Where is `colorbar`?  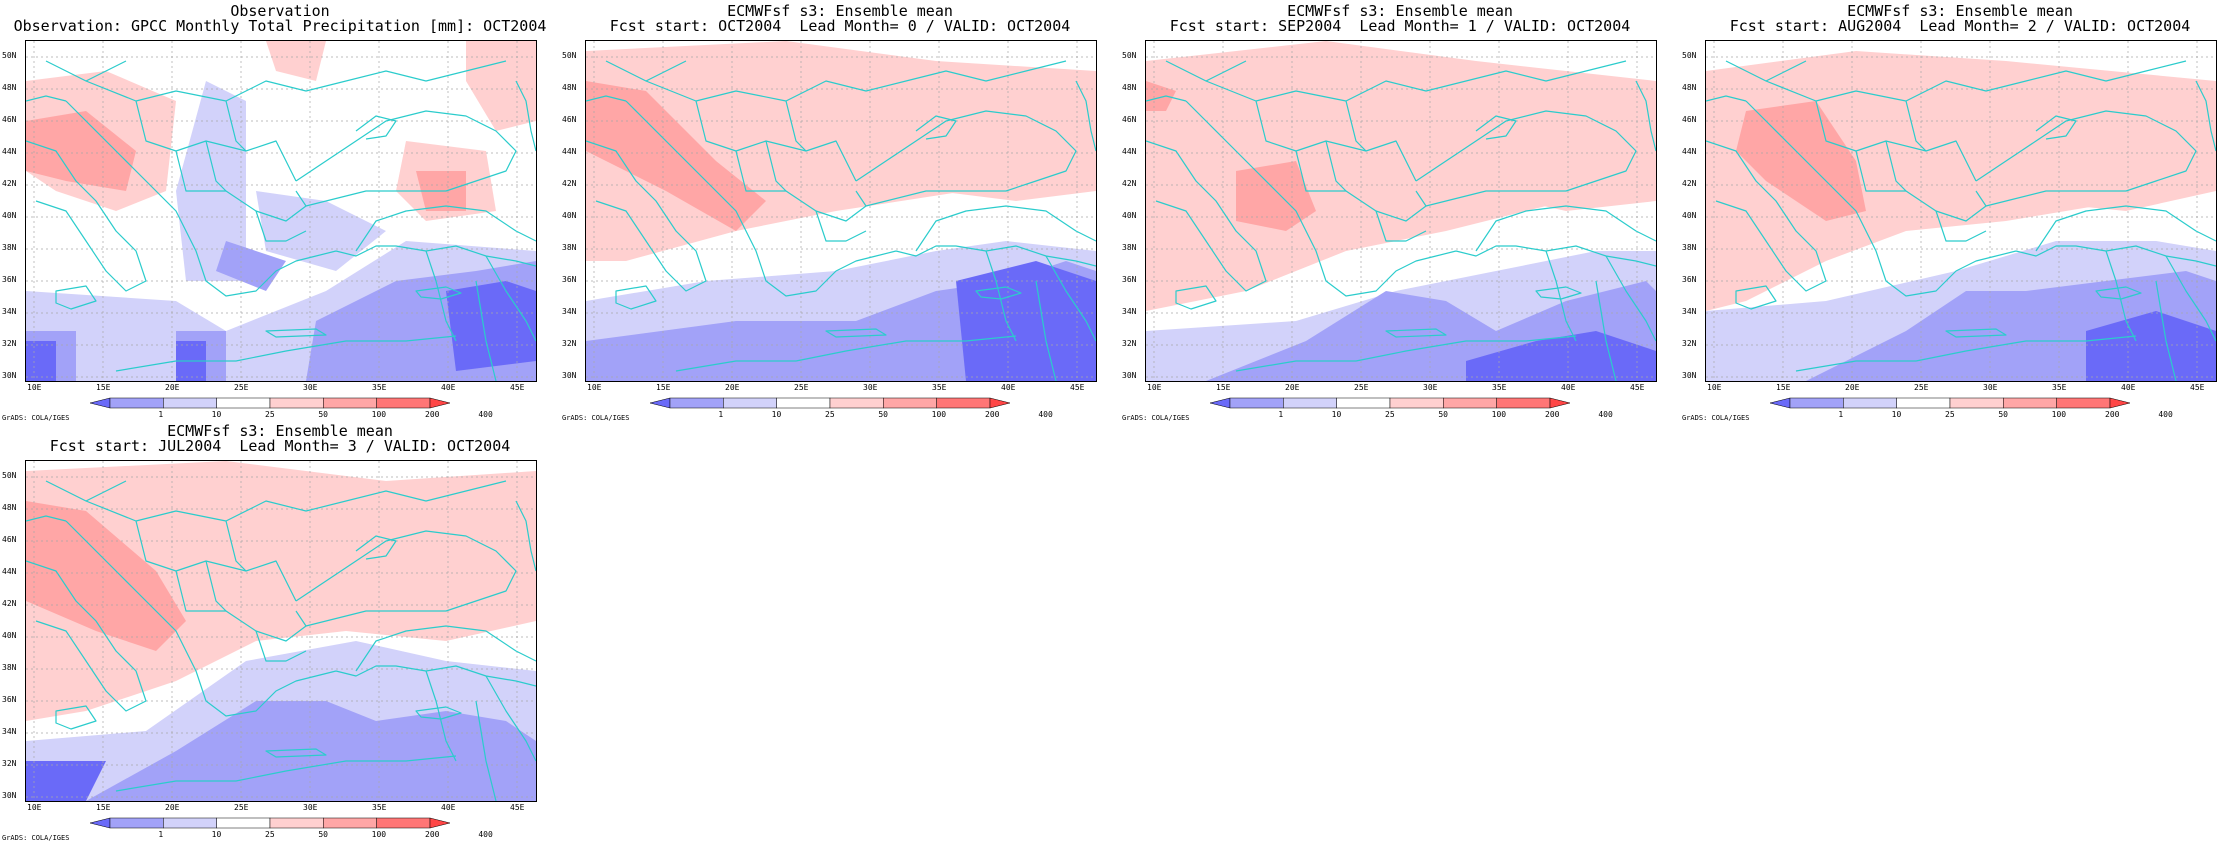
colorbar is located at coordinates (1950, 403).